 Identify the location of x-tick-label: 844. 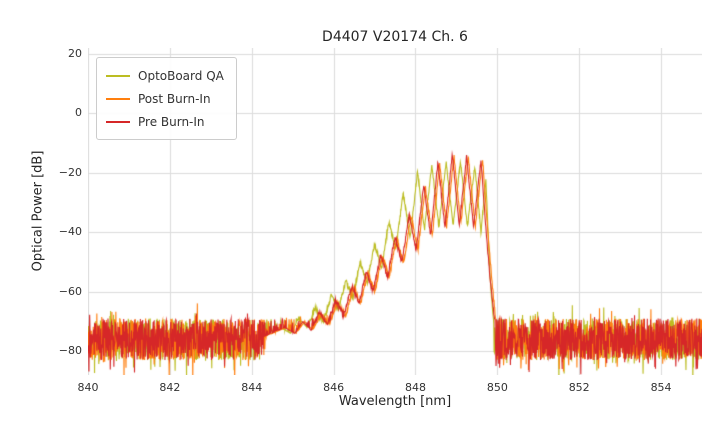
(252, 387).